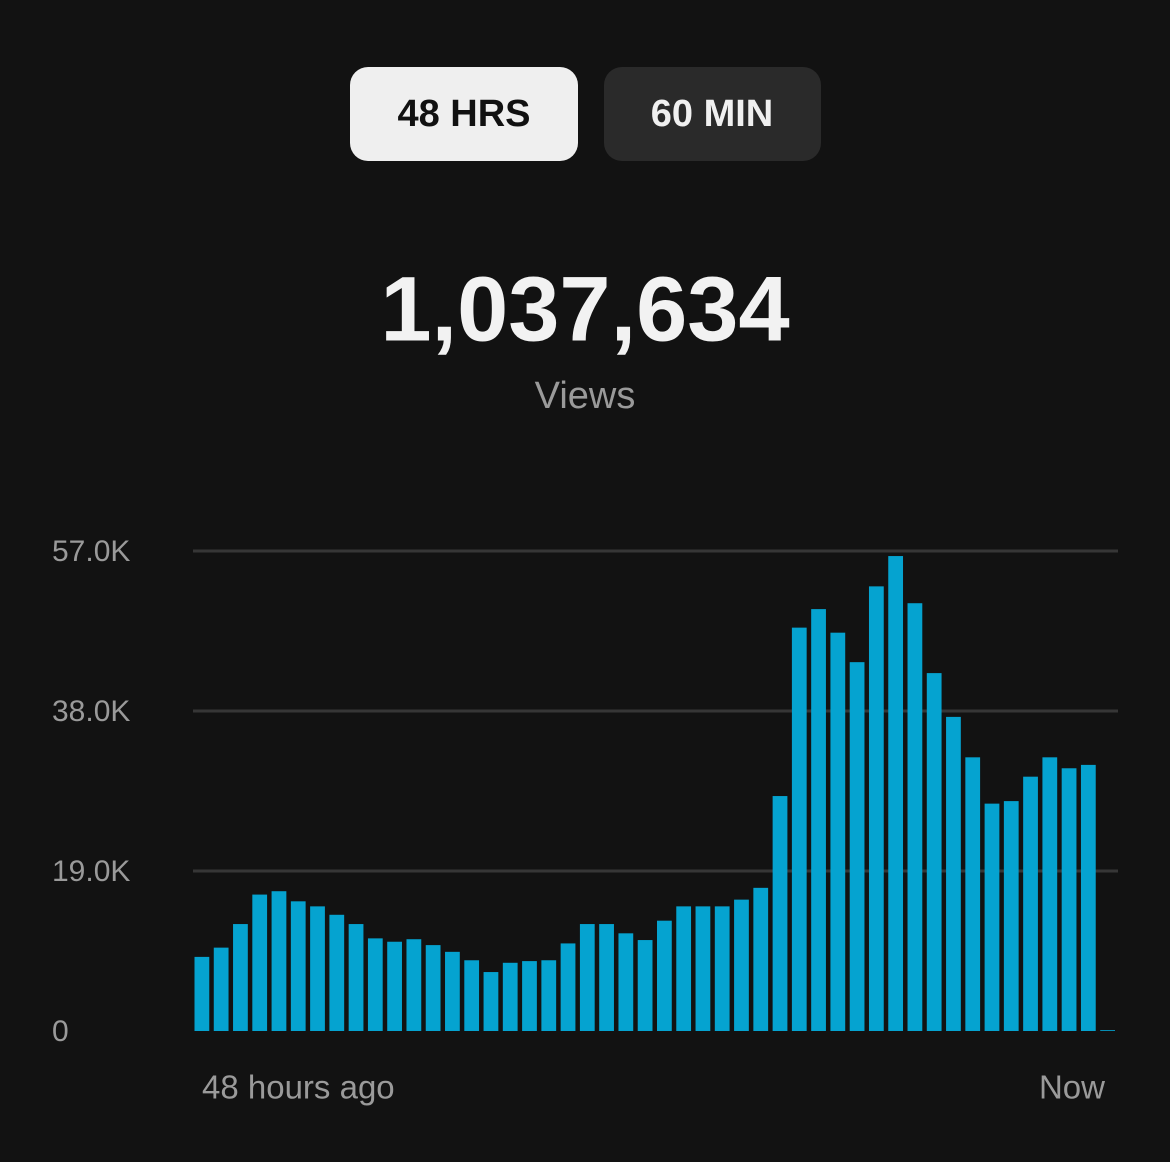 This screenshot has width=1170, height=1162. Describe the element at coordinates (585, 396) in the screenshot. I see `total-label: Views` at that location.